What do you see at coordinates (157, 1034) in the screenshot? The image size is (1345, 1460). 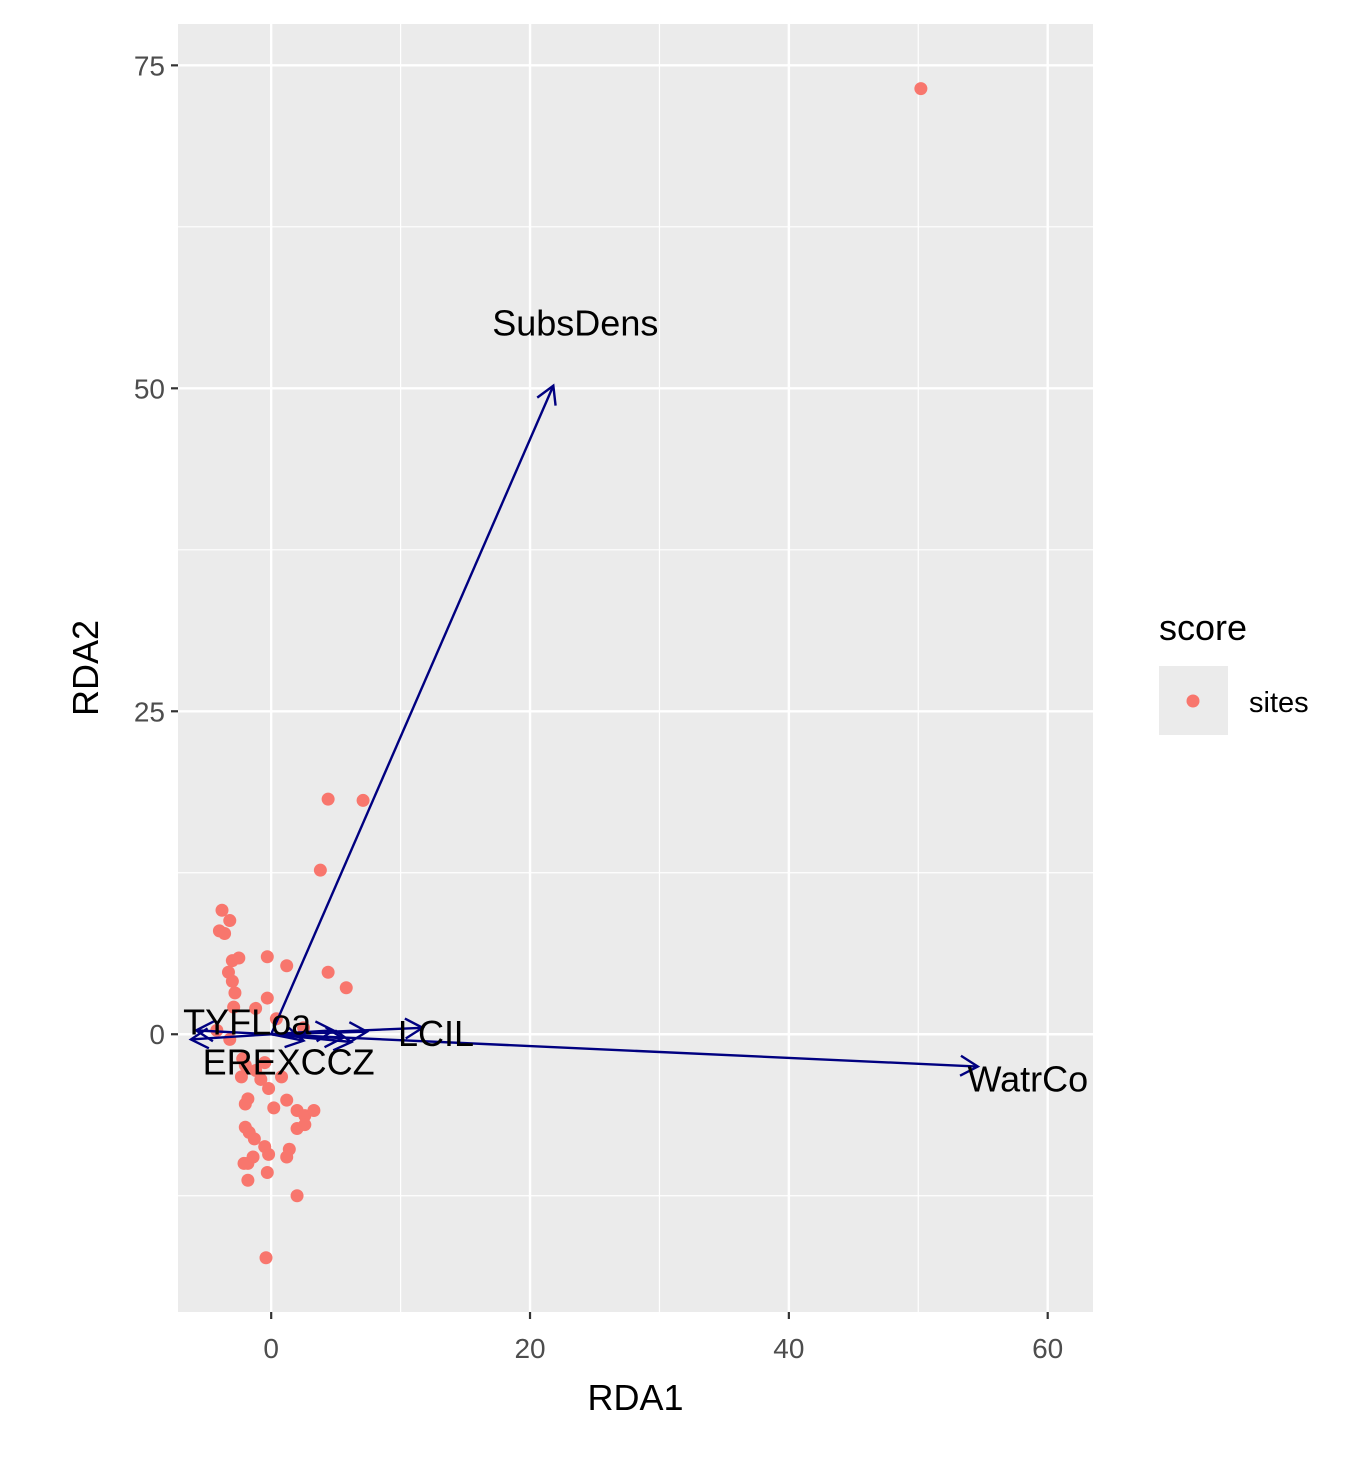 I see `y-tick-label: 0` at bounding box center [157, 1034].